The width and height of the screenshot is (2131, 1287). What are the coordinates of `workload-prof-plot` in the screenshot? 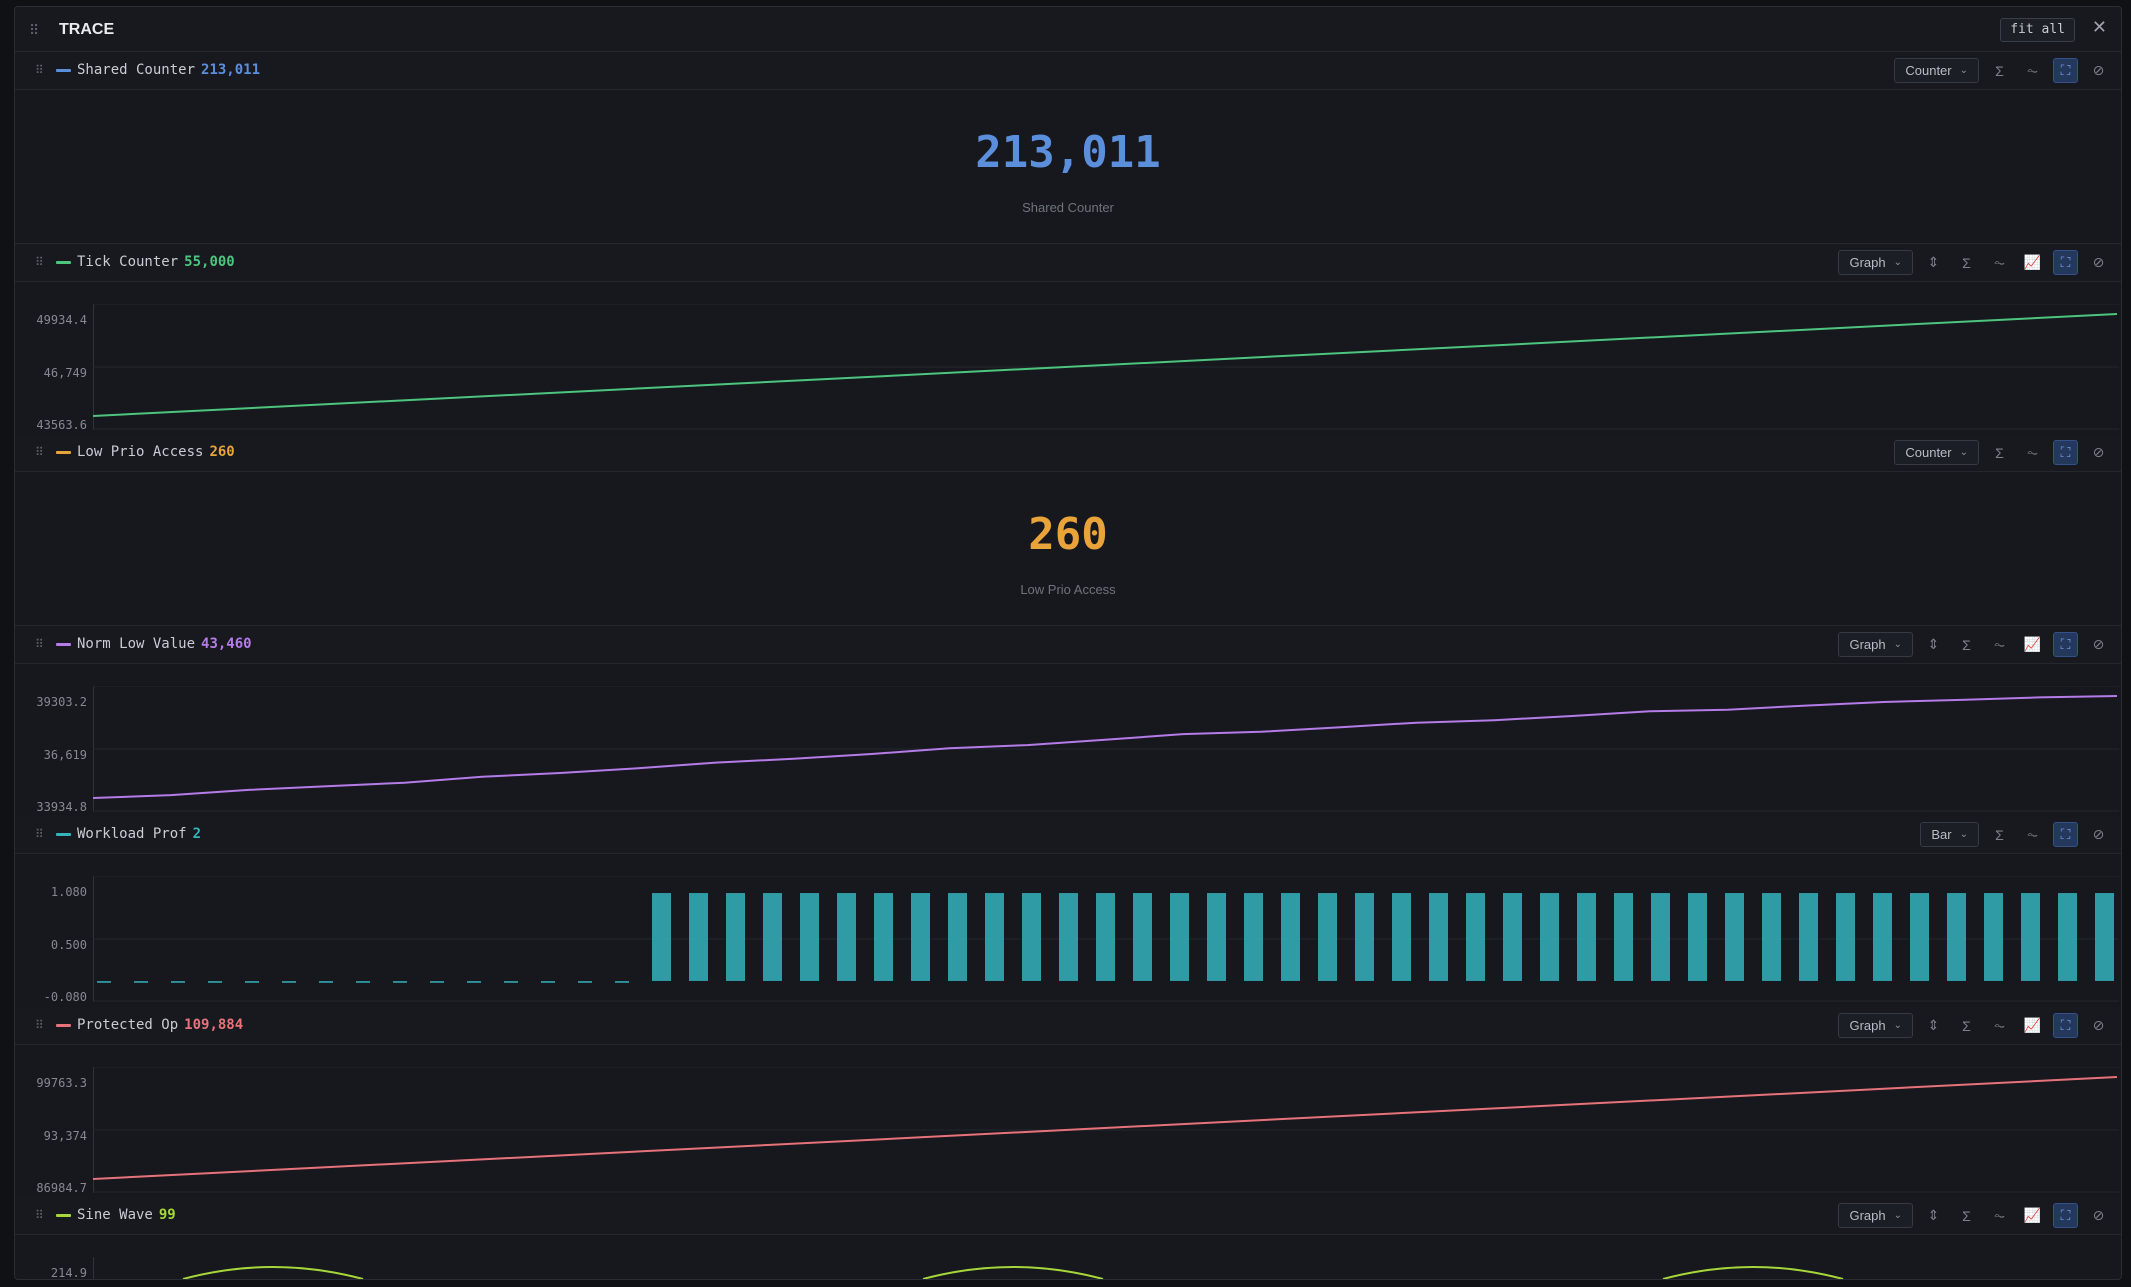 It's located at (1106, 939).